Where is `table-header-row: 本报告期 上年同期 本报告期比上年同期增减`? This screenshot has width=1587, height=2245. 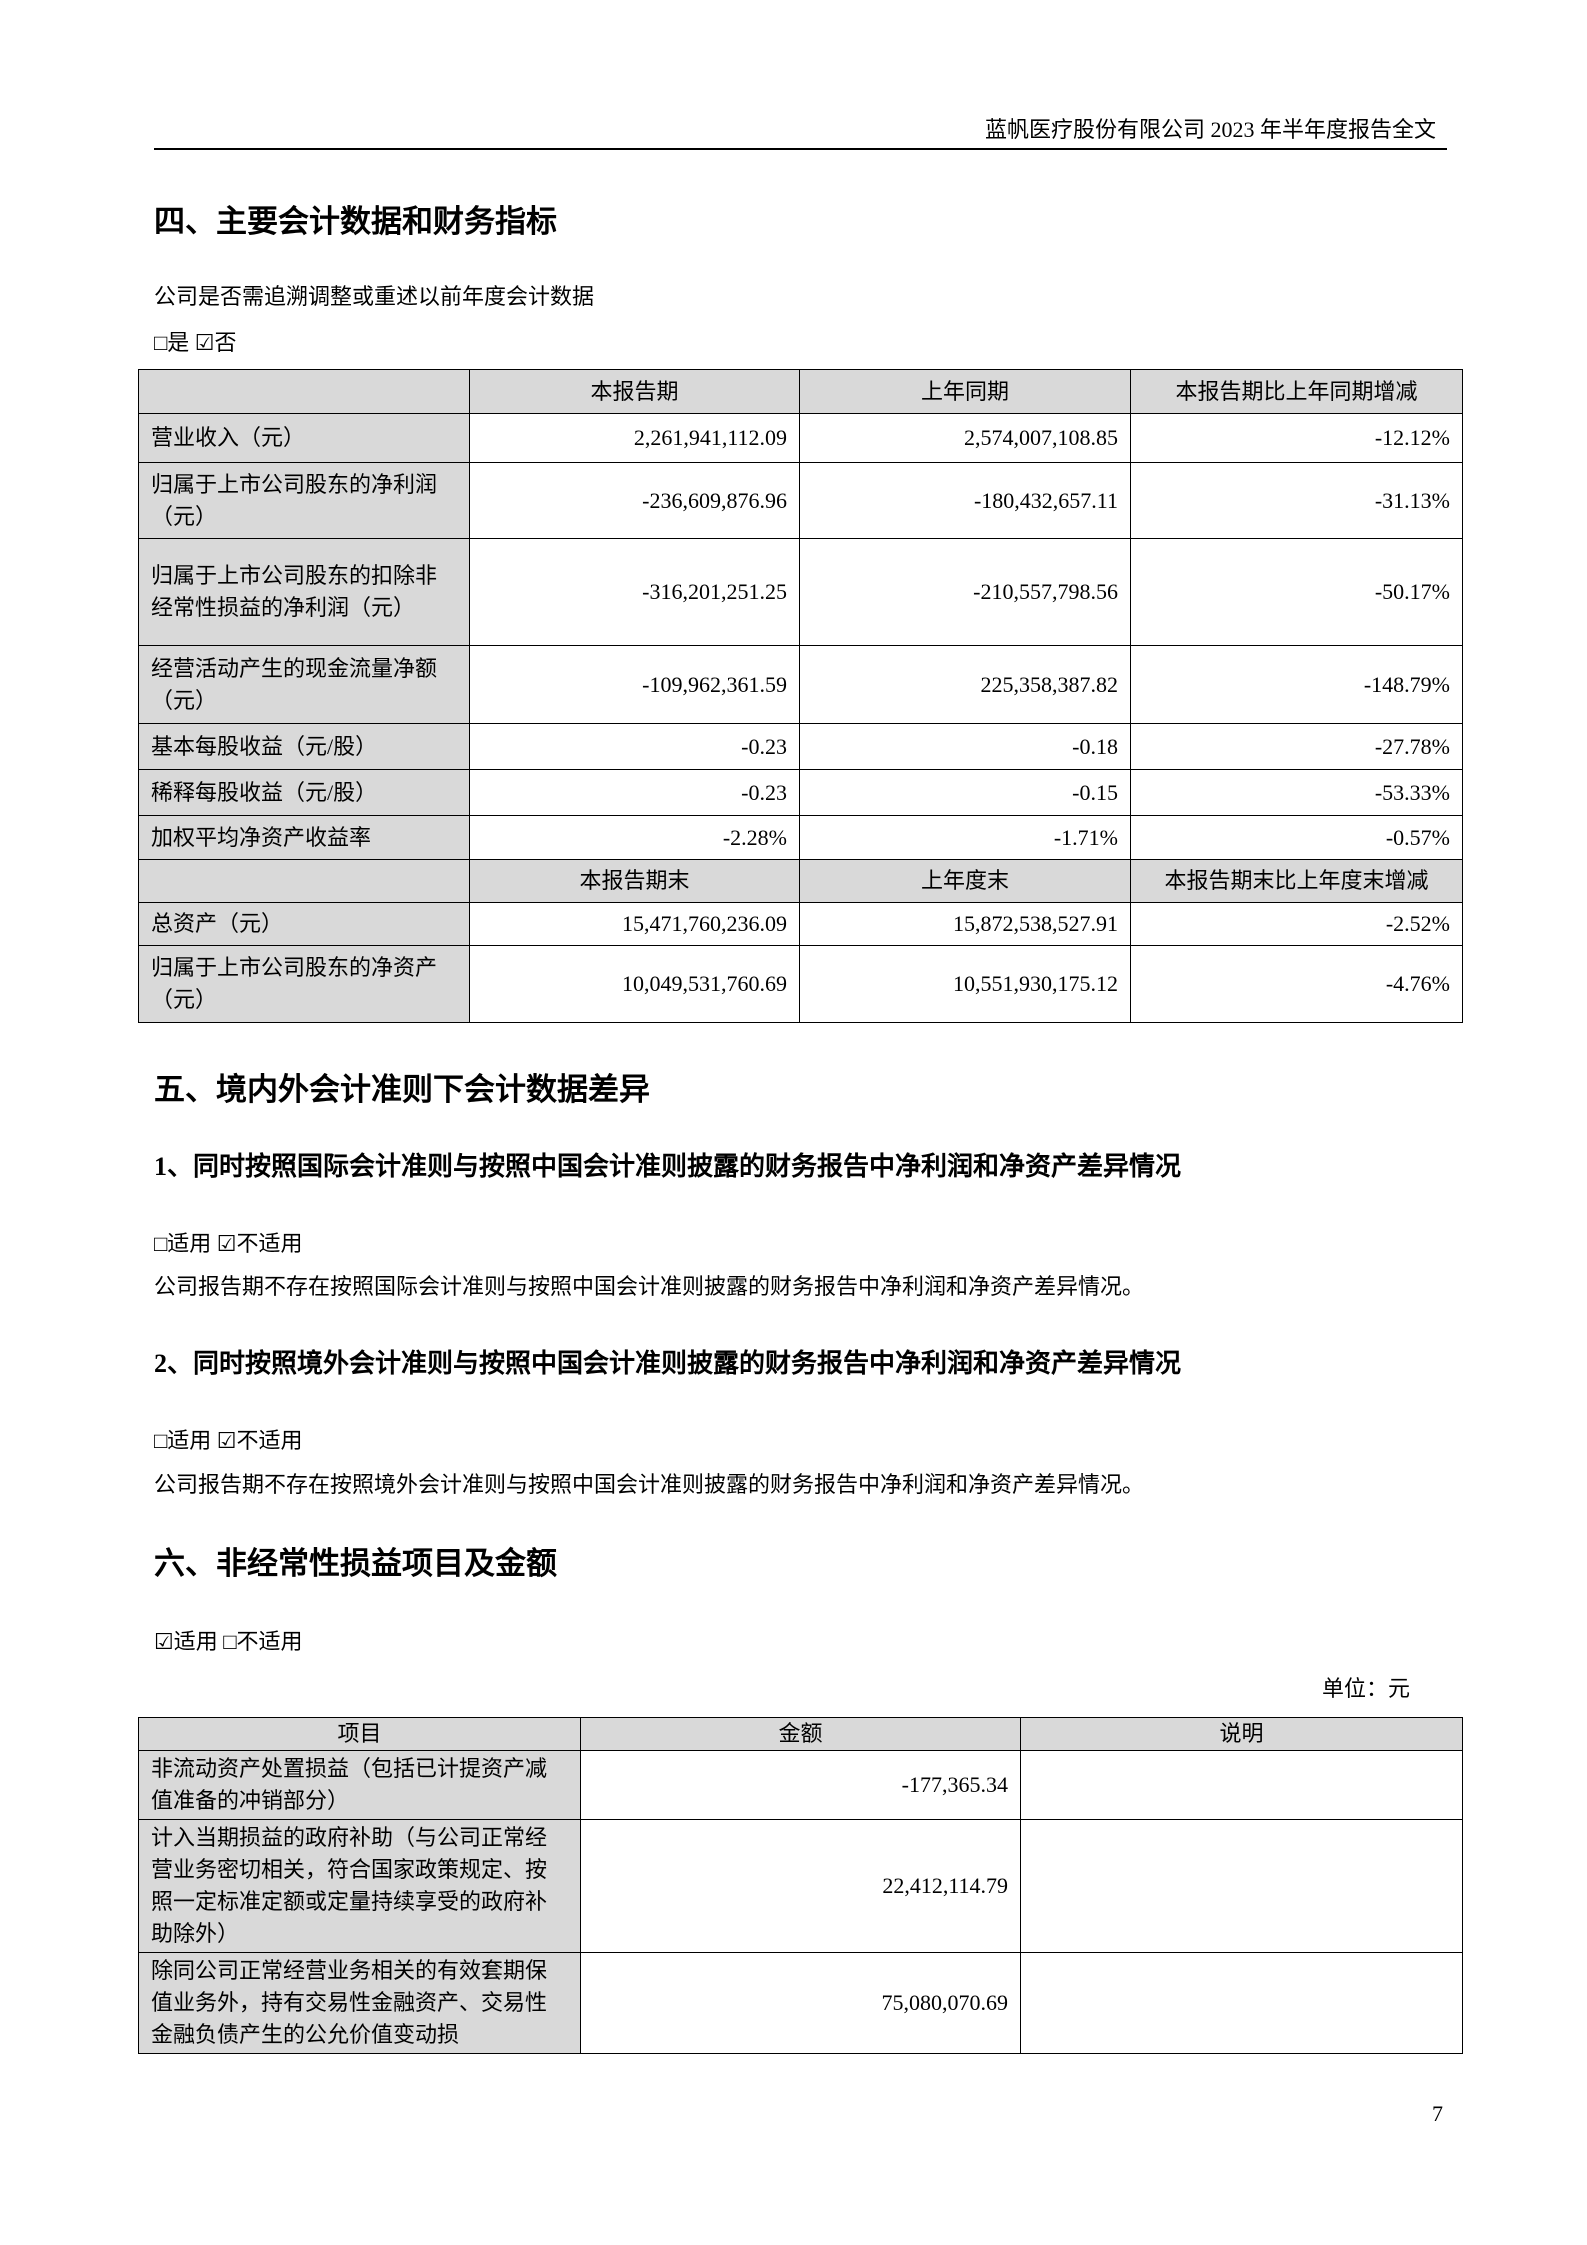 table-header-row: 本报告期 上年同期 本报告期比上年同期增减 is located at coordinates (800, 391).